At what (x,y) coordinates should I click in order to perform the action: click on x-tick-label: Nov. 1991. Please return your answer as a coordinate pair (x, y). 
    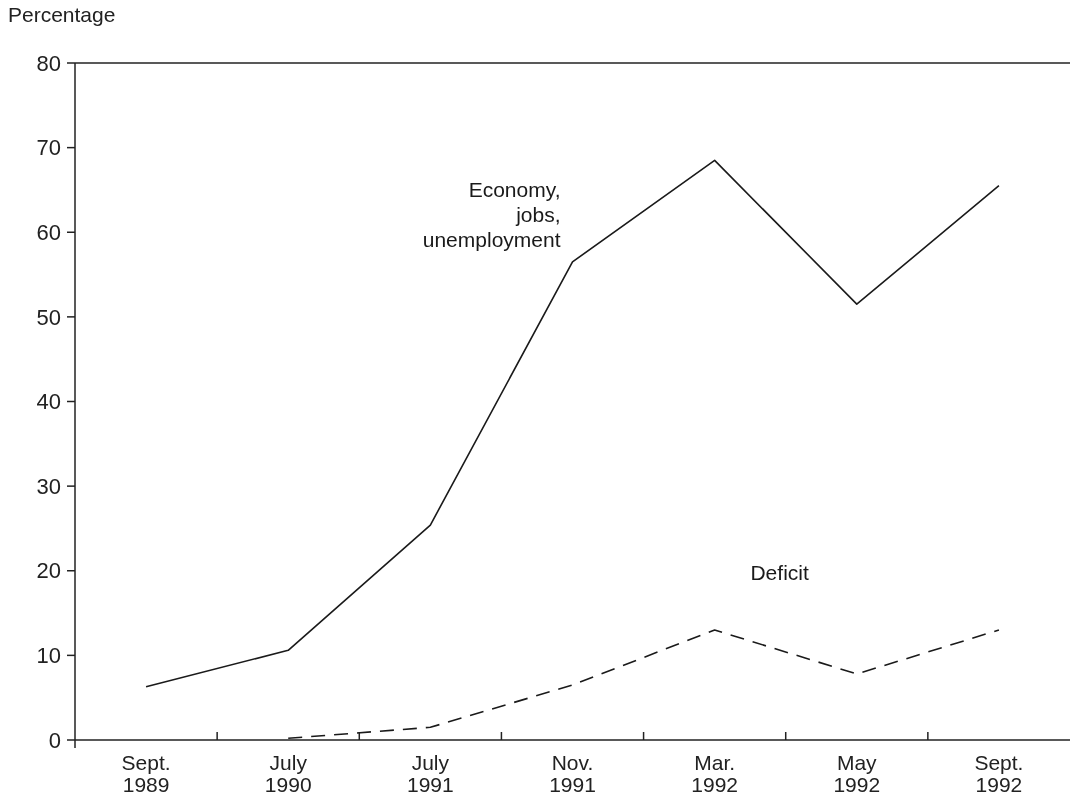
    Looking at the image, I should click on (572, 773).